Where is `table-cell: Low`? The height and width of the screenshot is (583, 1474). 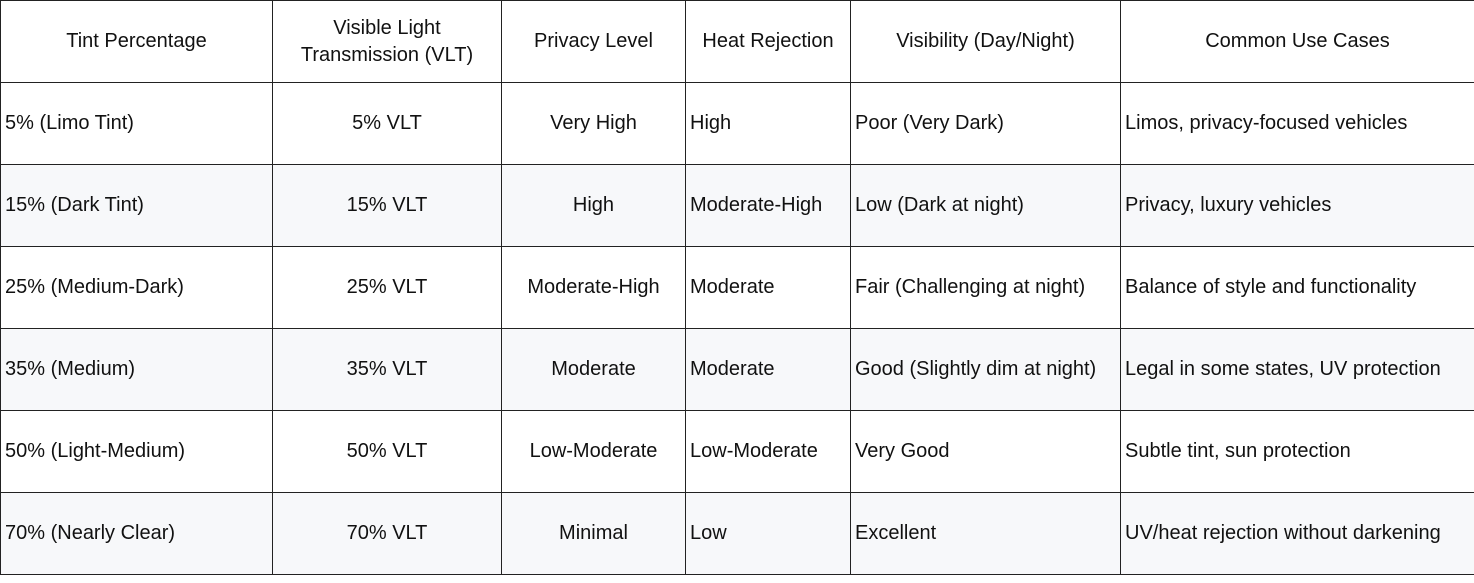
table-cell: Low is located at coordinates (768, 533).